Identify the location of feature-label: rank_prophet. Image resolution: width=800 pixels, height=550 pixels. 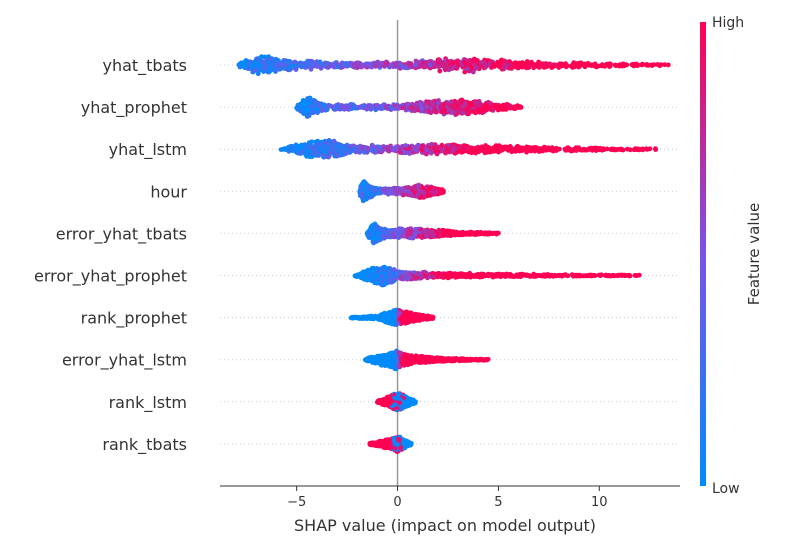
(134, 319).